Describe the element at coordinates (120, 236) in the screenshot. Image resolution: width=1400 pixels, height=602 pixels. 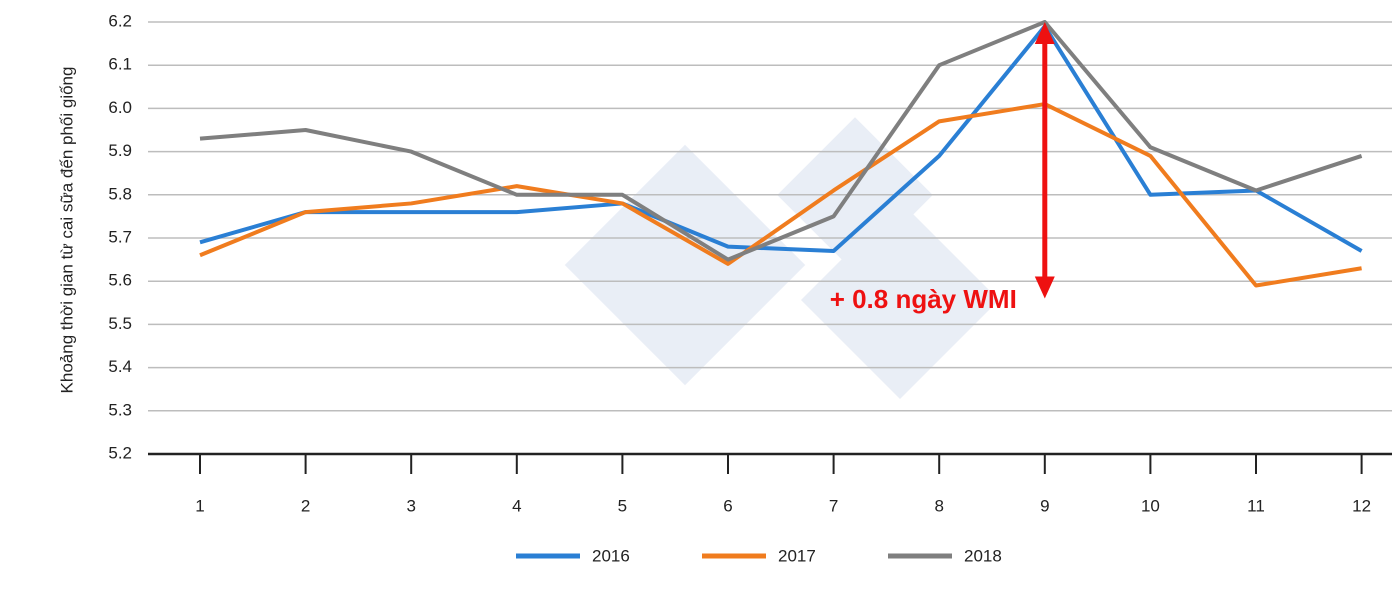
I see `y-tick-label: 5.7` at that location.